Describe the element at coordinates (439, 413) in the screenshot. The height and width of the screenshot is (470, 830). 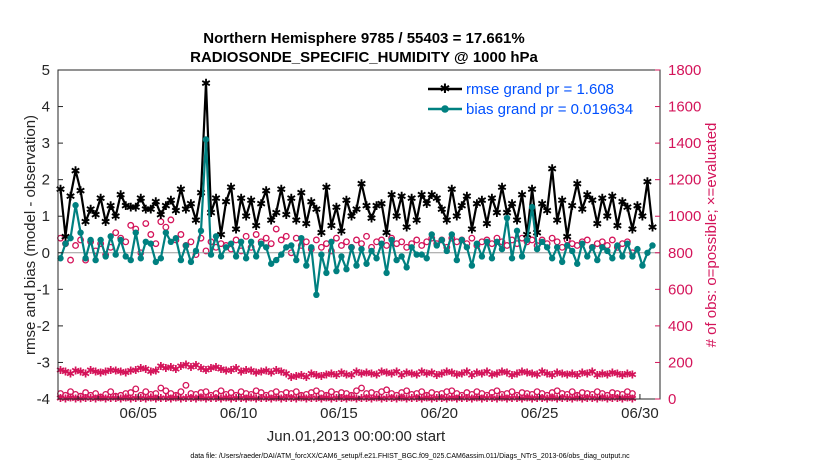
I see `x-tick-label: 06/20` at that location.